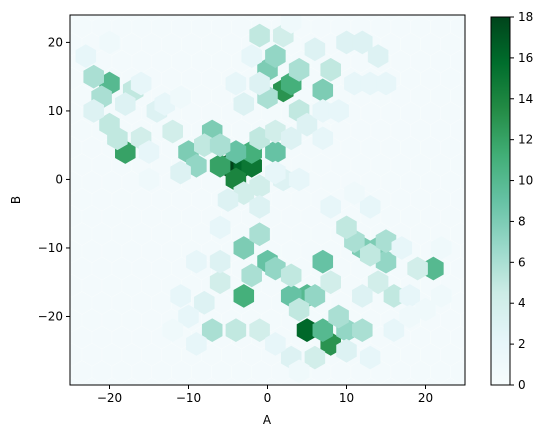  Describe the element at coordinates (267, 420) in the screenshot. I see `x-axis-label: A` at that location.